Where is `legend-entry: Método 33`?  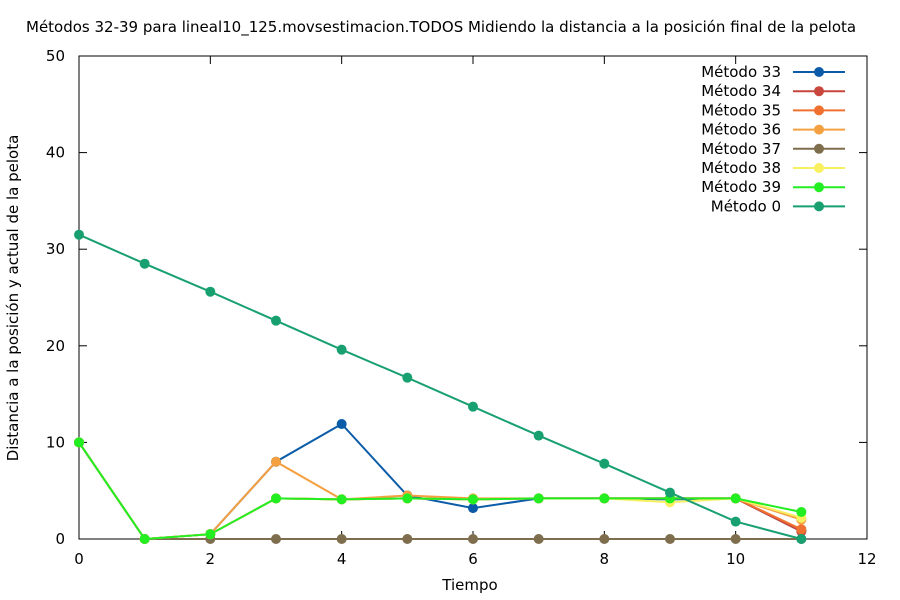
legend-entry: Método 33 is located at coordinates (773, 72).